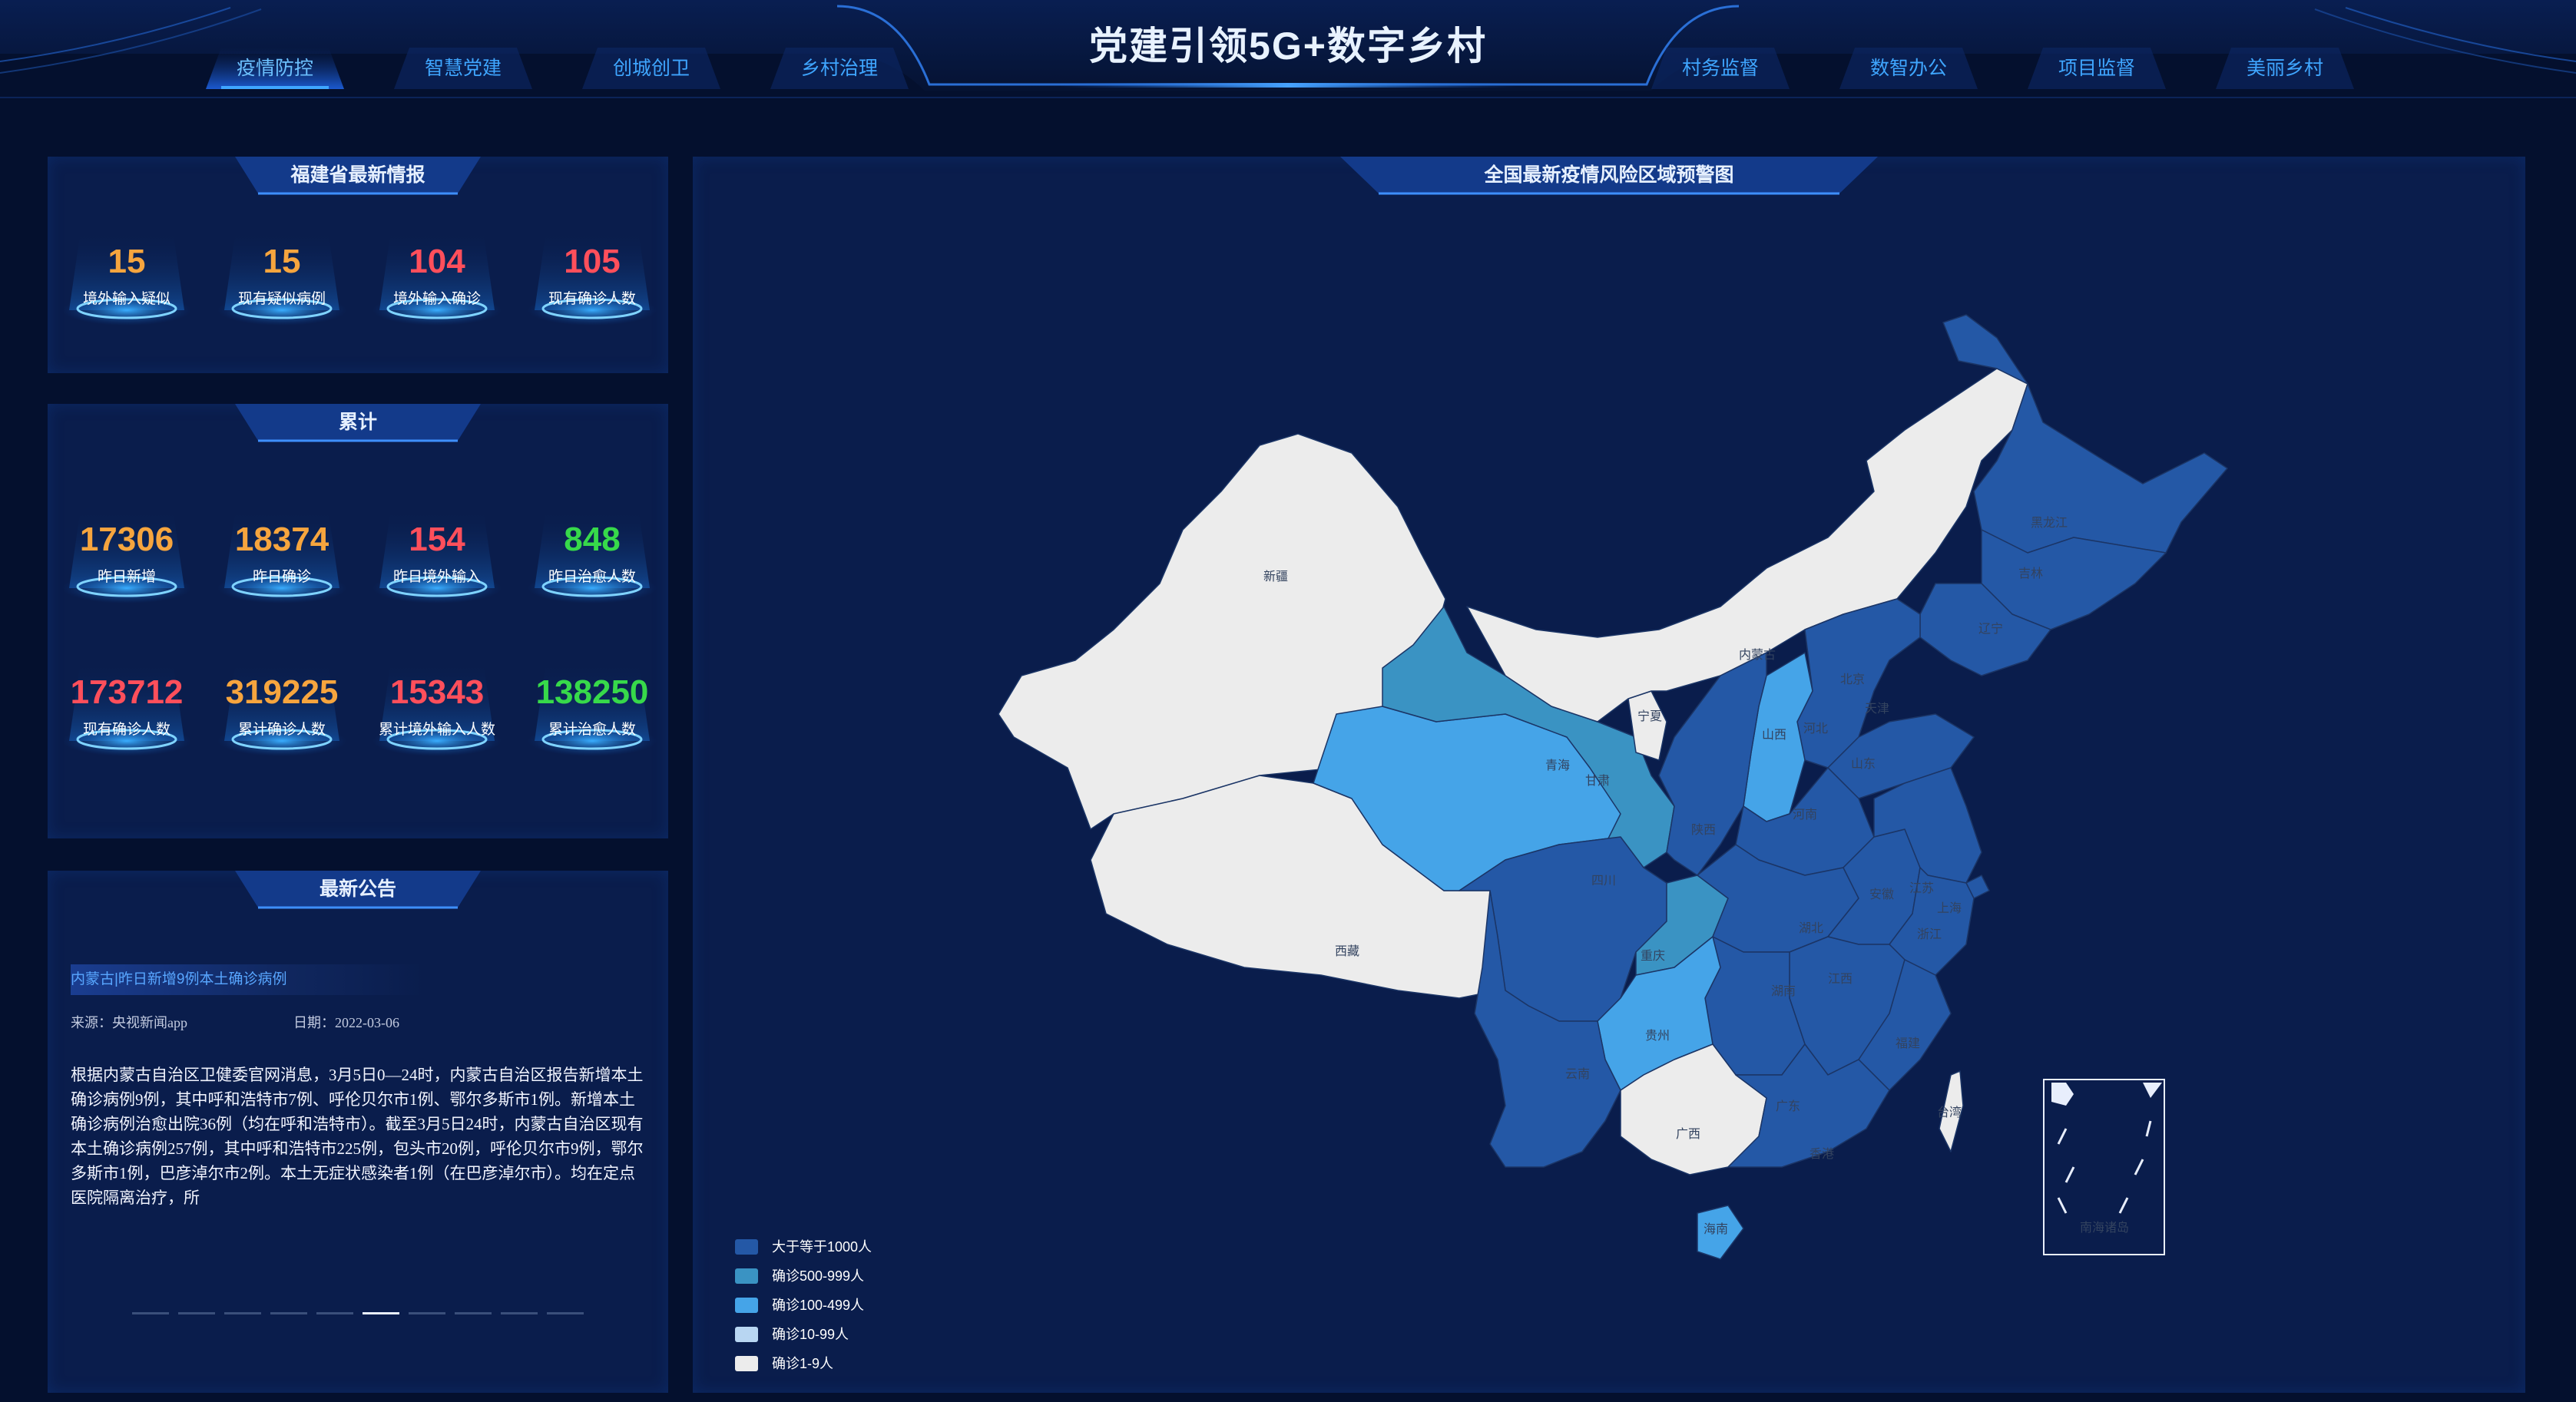 The width and height of the screenshot is (2576, 1402). Describe the element at coordinates (1901, 756) in the screenshot. I see `province-shandong` at that location.